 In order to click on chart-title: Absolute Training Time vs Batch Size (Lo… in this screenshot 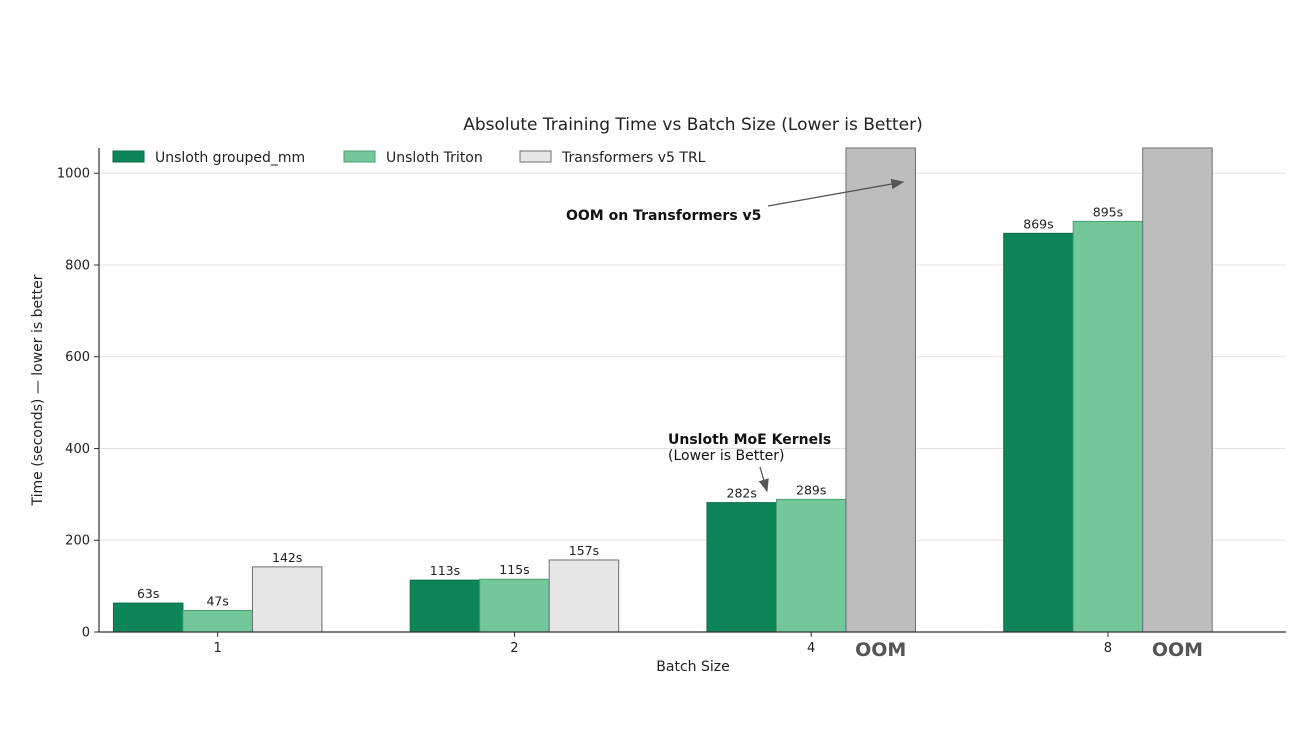, I will do `click(693, 125)`.